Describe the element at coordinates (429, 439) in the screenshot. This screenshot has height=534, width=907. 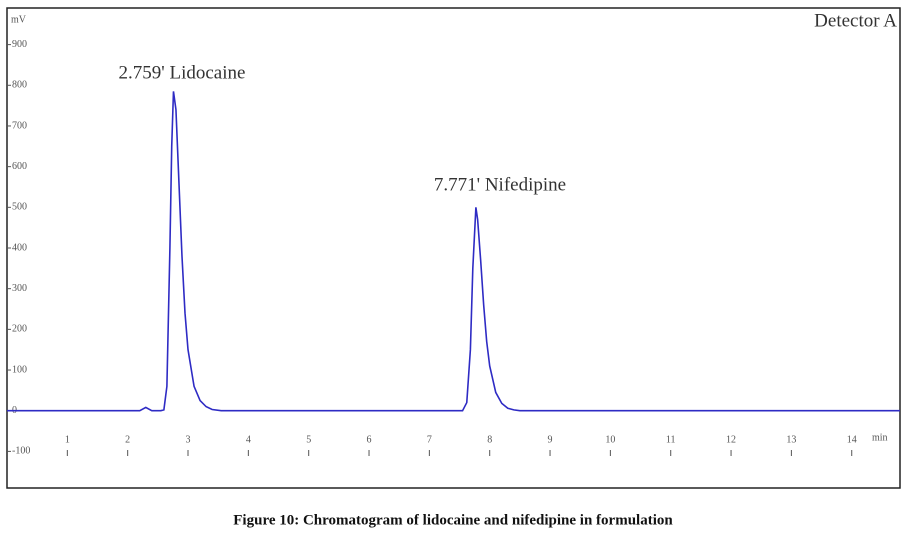
I see `x-tick-label: 7` at that location.